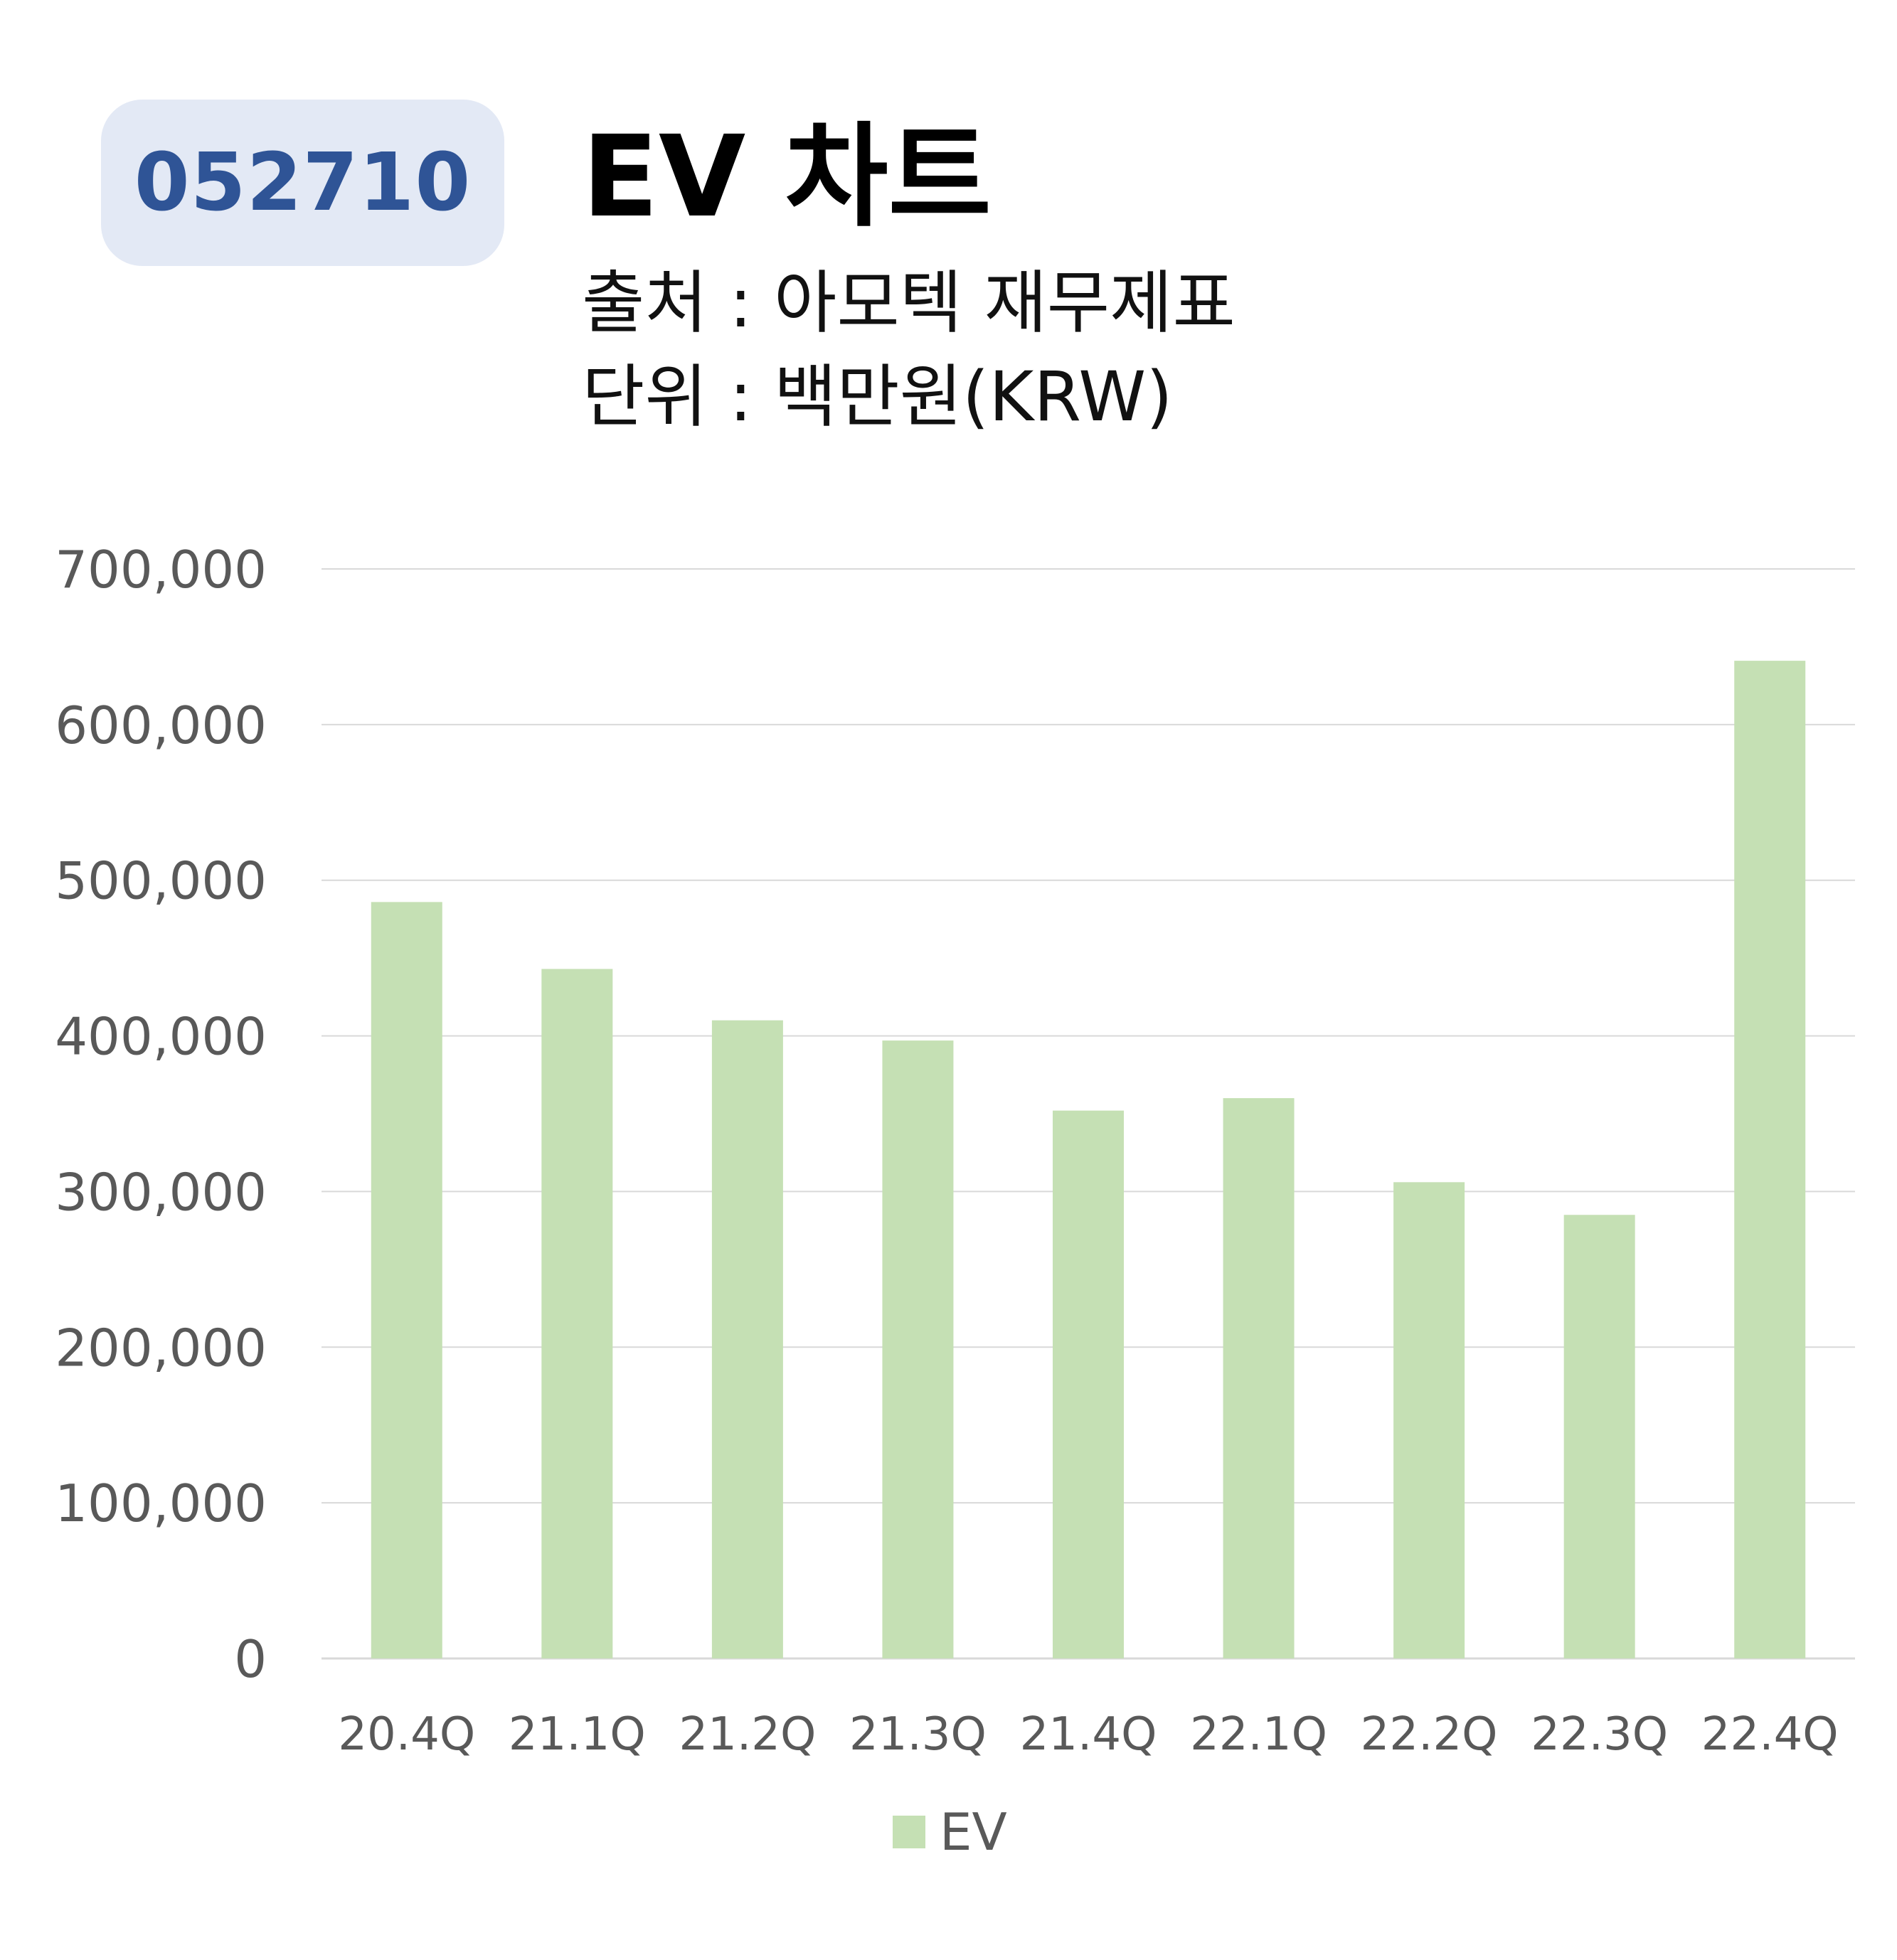 This screenshot has height=1960, width=1897. I want to click on x-tick-label: 22.3Q, so click(1599, 1734).